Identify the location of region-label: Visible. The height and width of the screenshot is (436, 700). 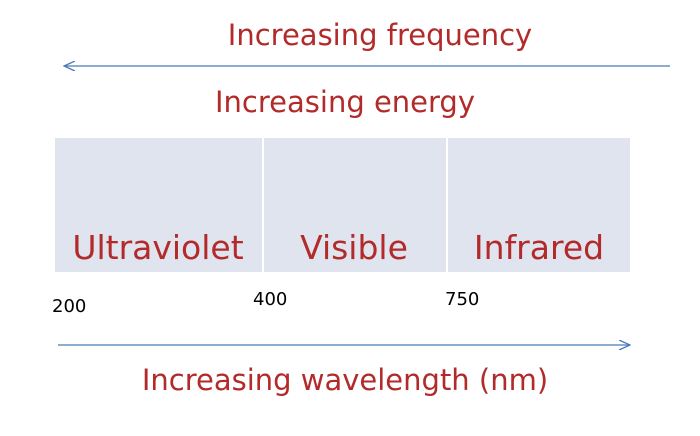
(354, 247).